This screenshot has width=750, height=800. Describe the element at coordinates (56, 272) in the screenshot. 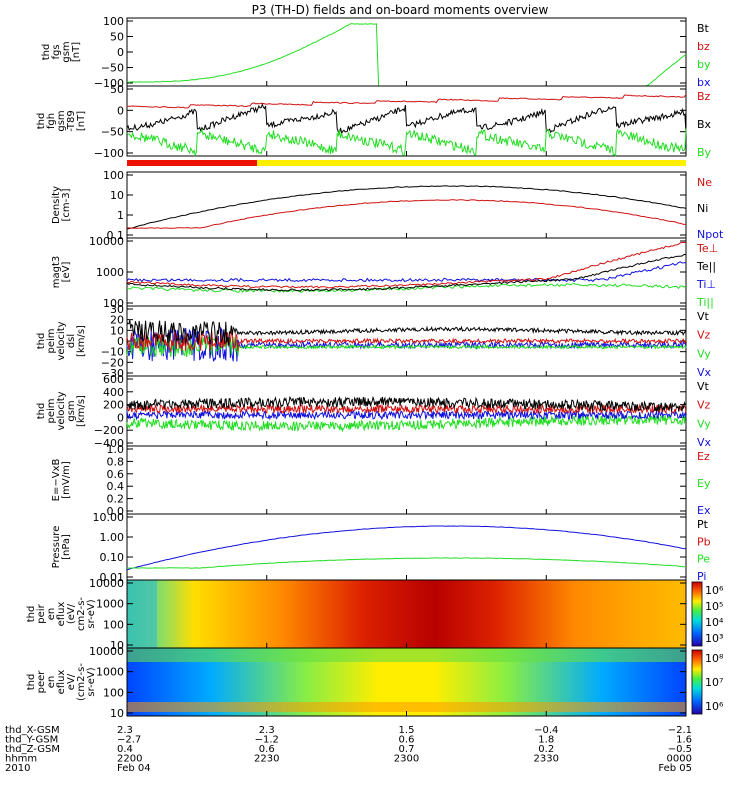

I see `y-axis-label-line: magt3` at that location.